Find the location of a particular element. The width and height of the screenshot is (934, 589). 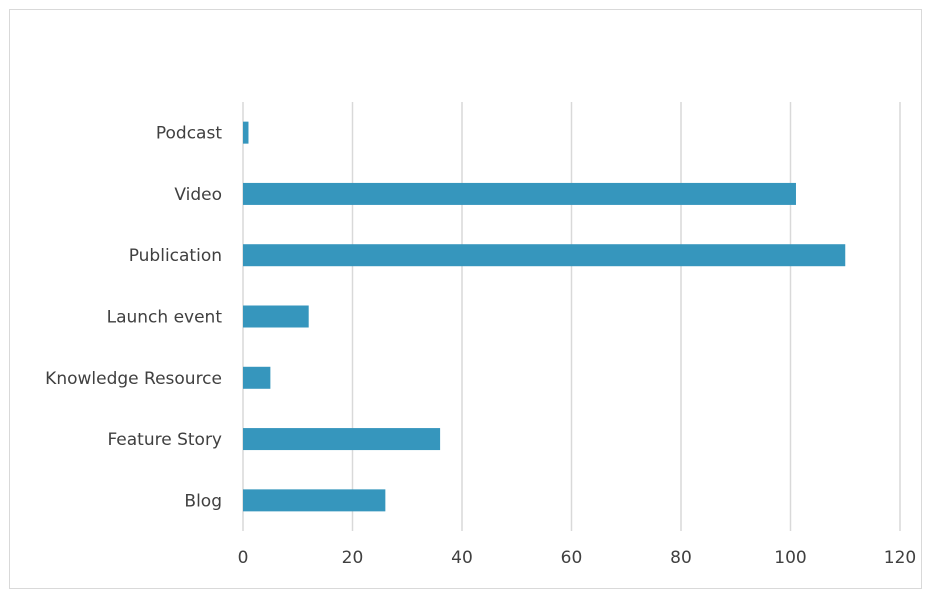

x-tick-label: 40 is located at coordinates (462, 558).